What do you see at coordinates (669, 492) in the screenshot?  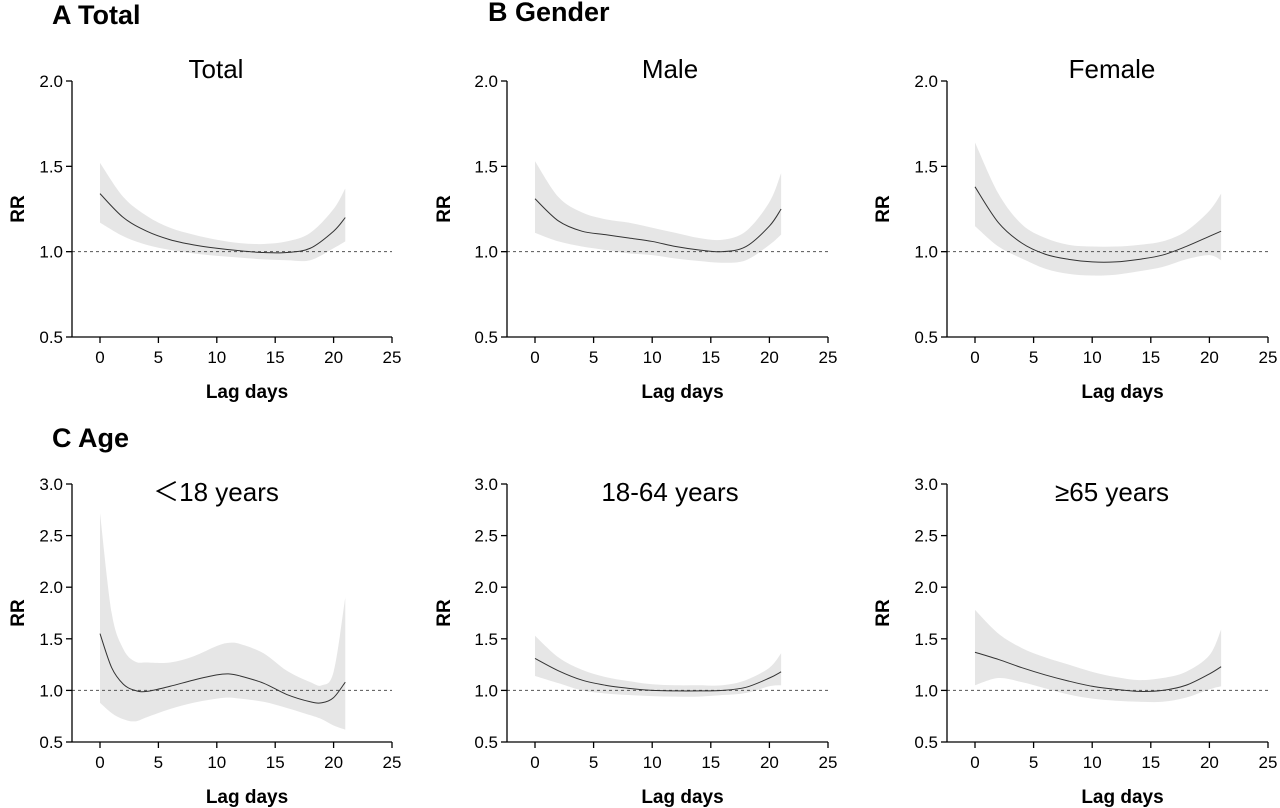 I see `subplot-title: 18-64 years` at bounding box center [669, 492].